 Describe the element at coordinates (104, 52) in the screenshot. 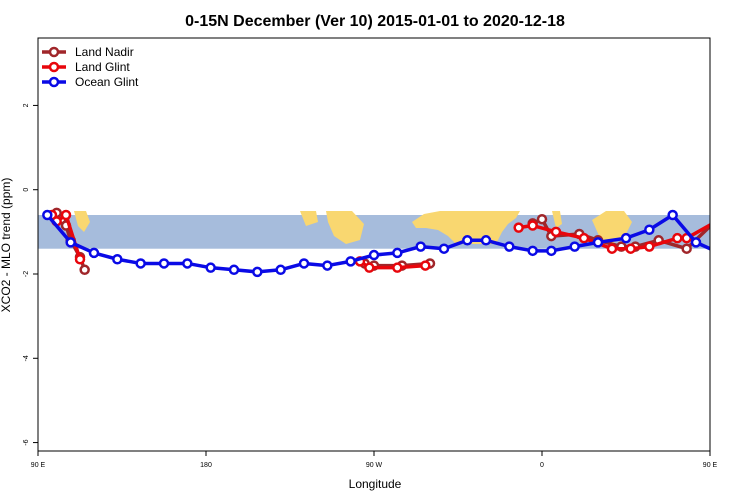

I see `legend-label: Land Nadir` at that location.